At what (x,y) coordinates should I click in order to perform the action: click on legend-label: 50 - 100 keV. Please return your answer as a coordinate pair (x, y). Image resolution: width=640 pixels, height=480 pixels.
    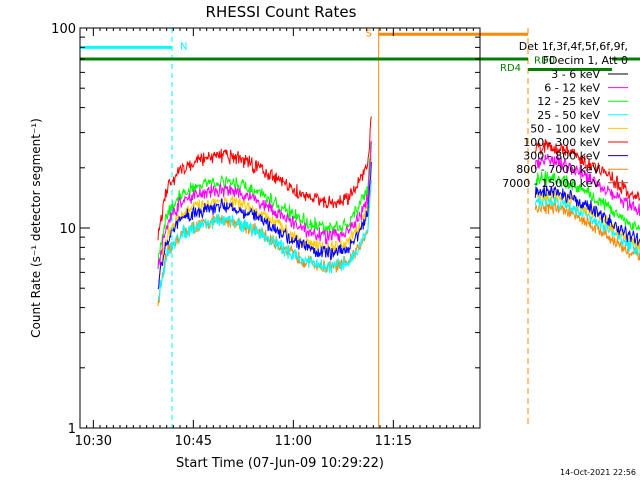
    Looking at the image, I should click on (565, 128).